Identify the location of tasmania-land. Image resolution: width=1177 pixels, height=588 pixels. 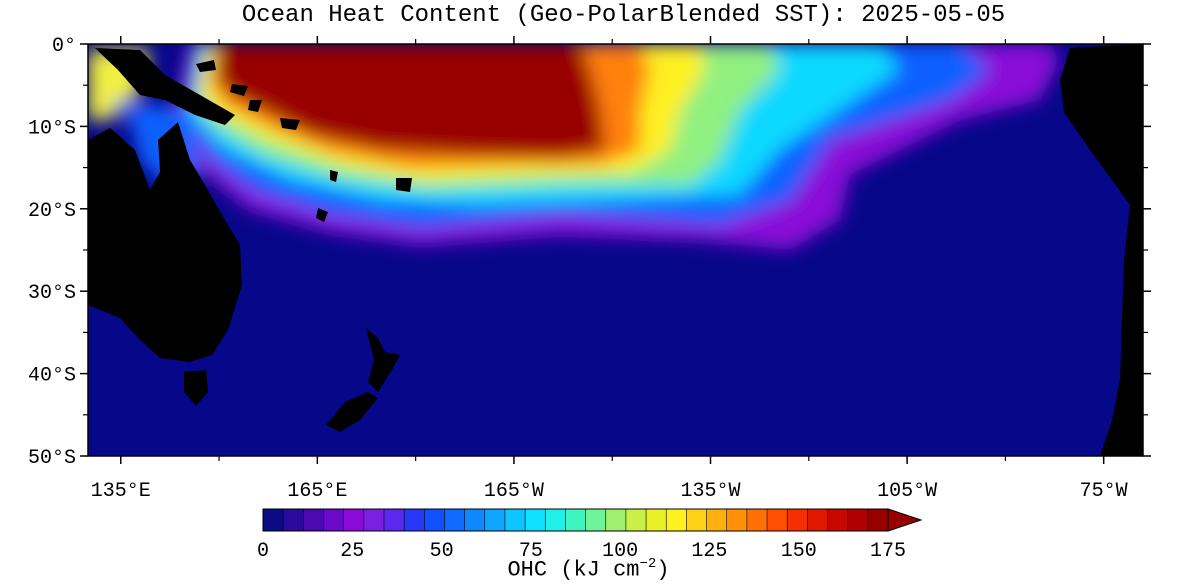
(196, 388).